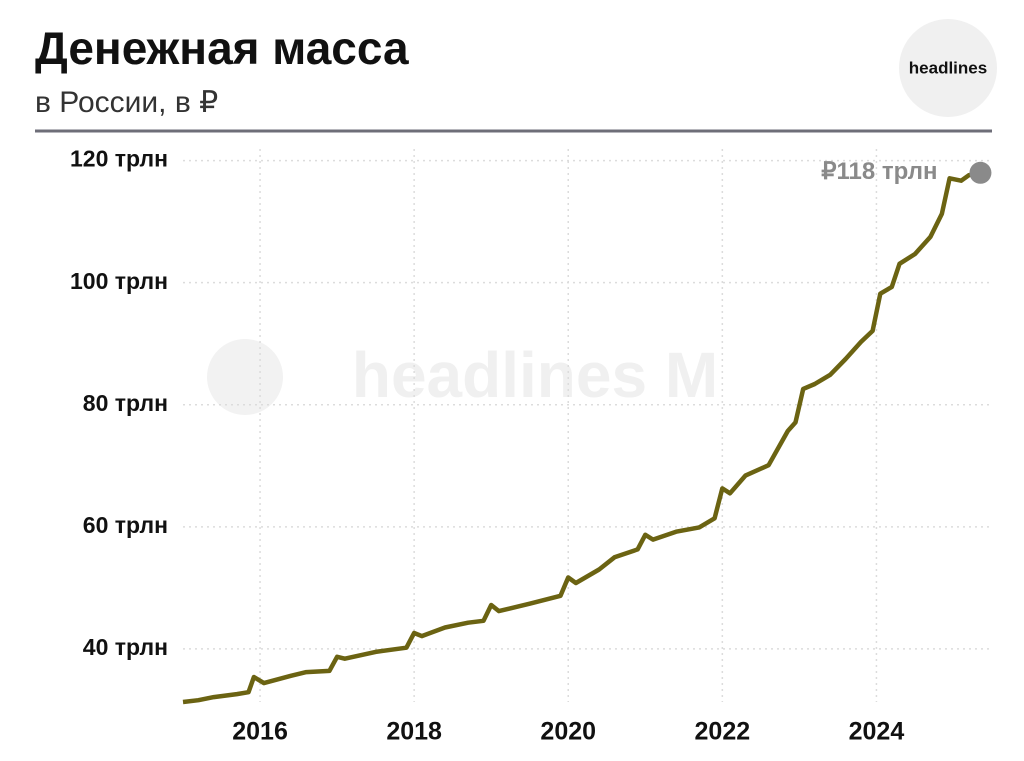 Image resolution: width=1024 pixels, height=761 pixels. I want to click on annotation: ₽118 трлн, so click(879, 171).